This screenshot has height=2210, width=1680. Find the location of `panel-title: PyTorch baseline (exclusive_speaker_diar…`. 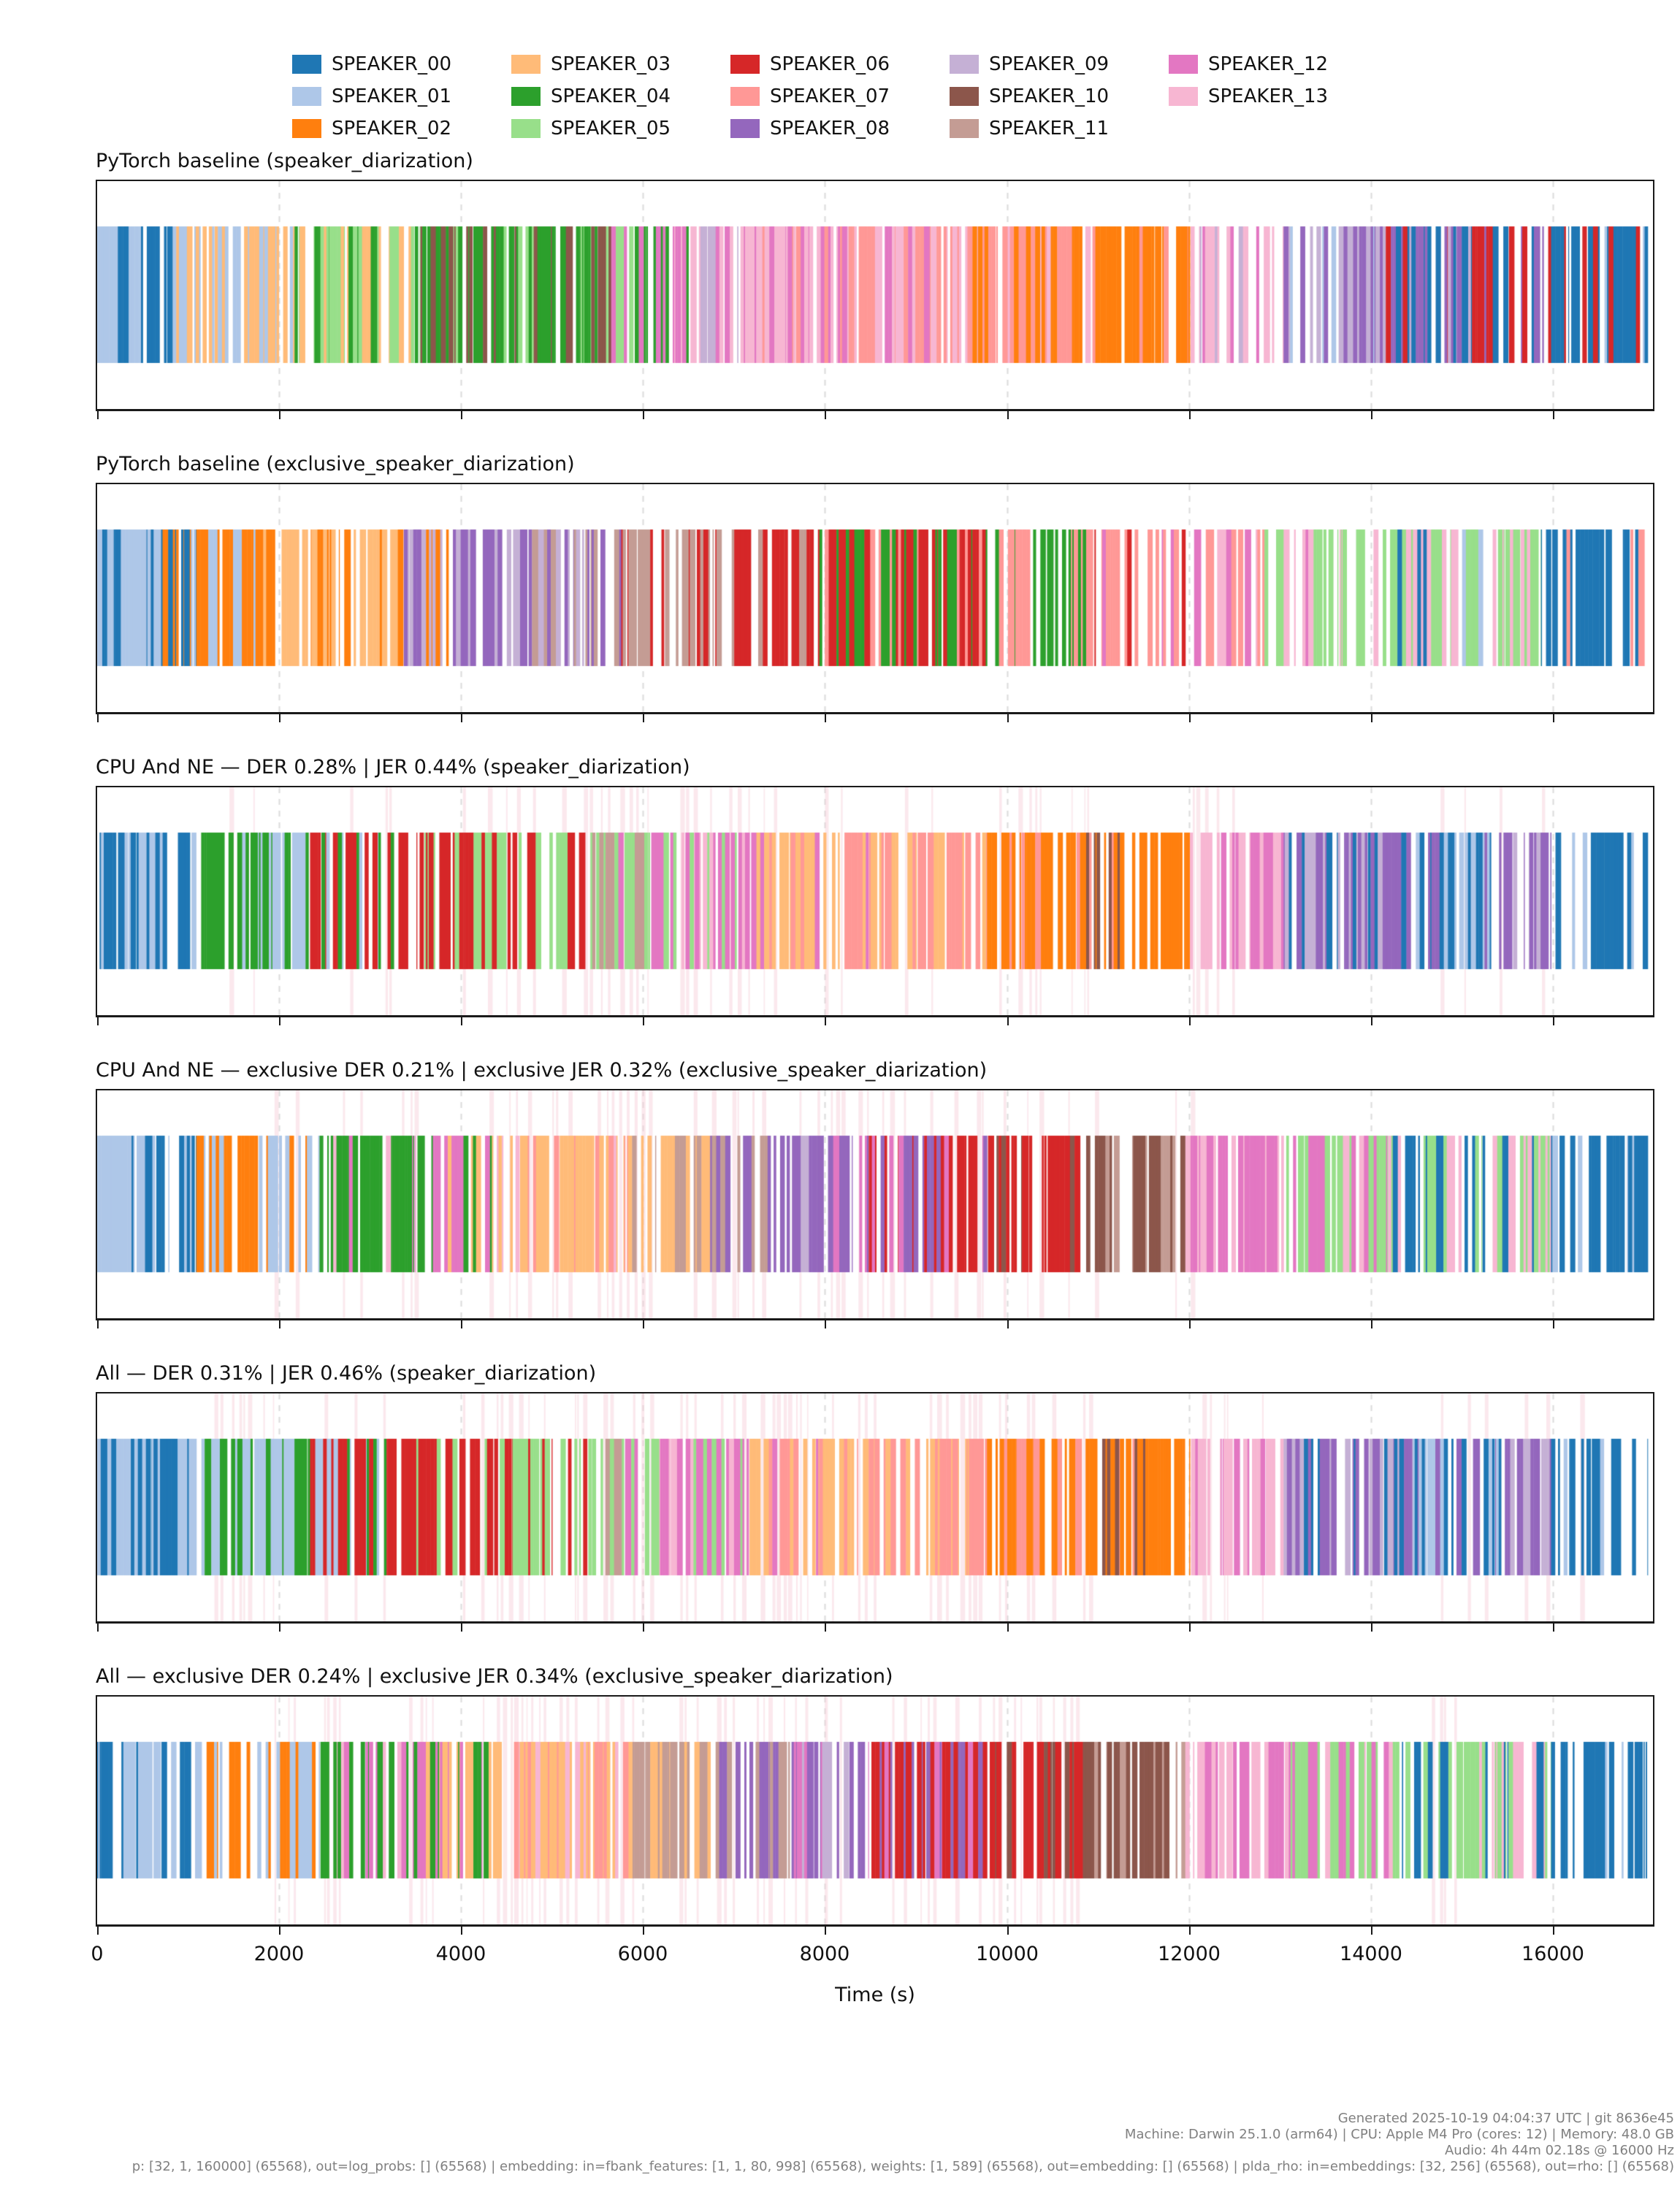

panel-title: PyTorch baseline (exclusive_speaker_diar… is located at coordinates (335, 464).